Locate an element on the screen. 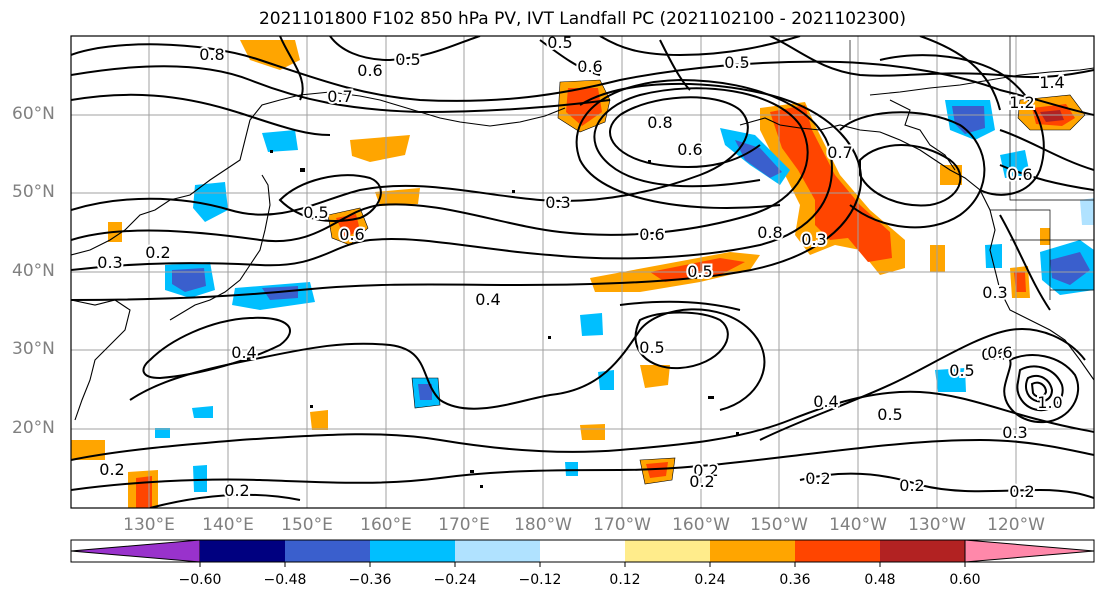  lon-label: 140°W is located at coordinates (858, 525).